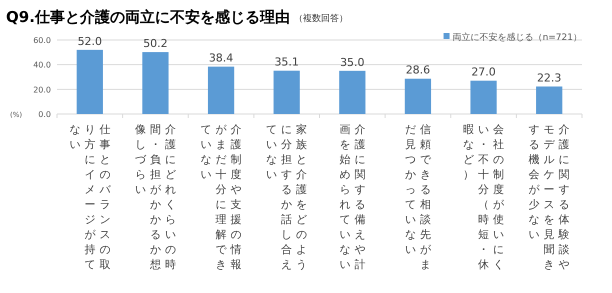  What do you see at coordinates (44, 114) in the screenshot?
I see `y-tick-label: 0.0` at bounding box center [44, 114].